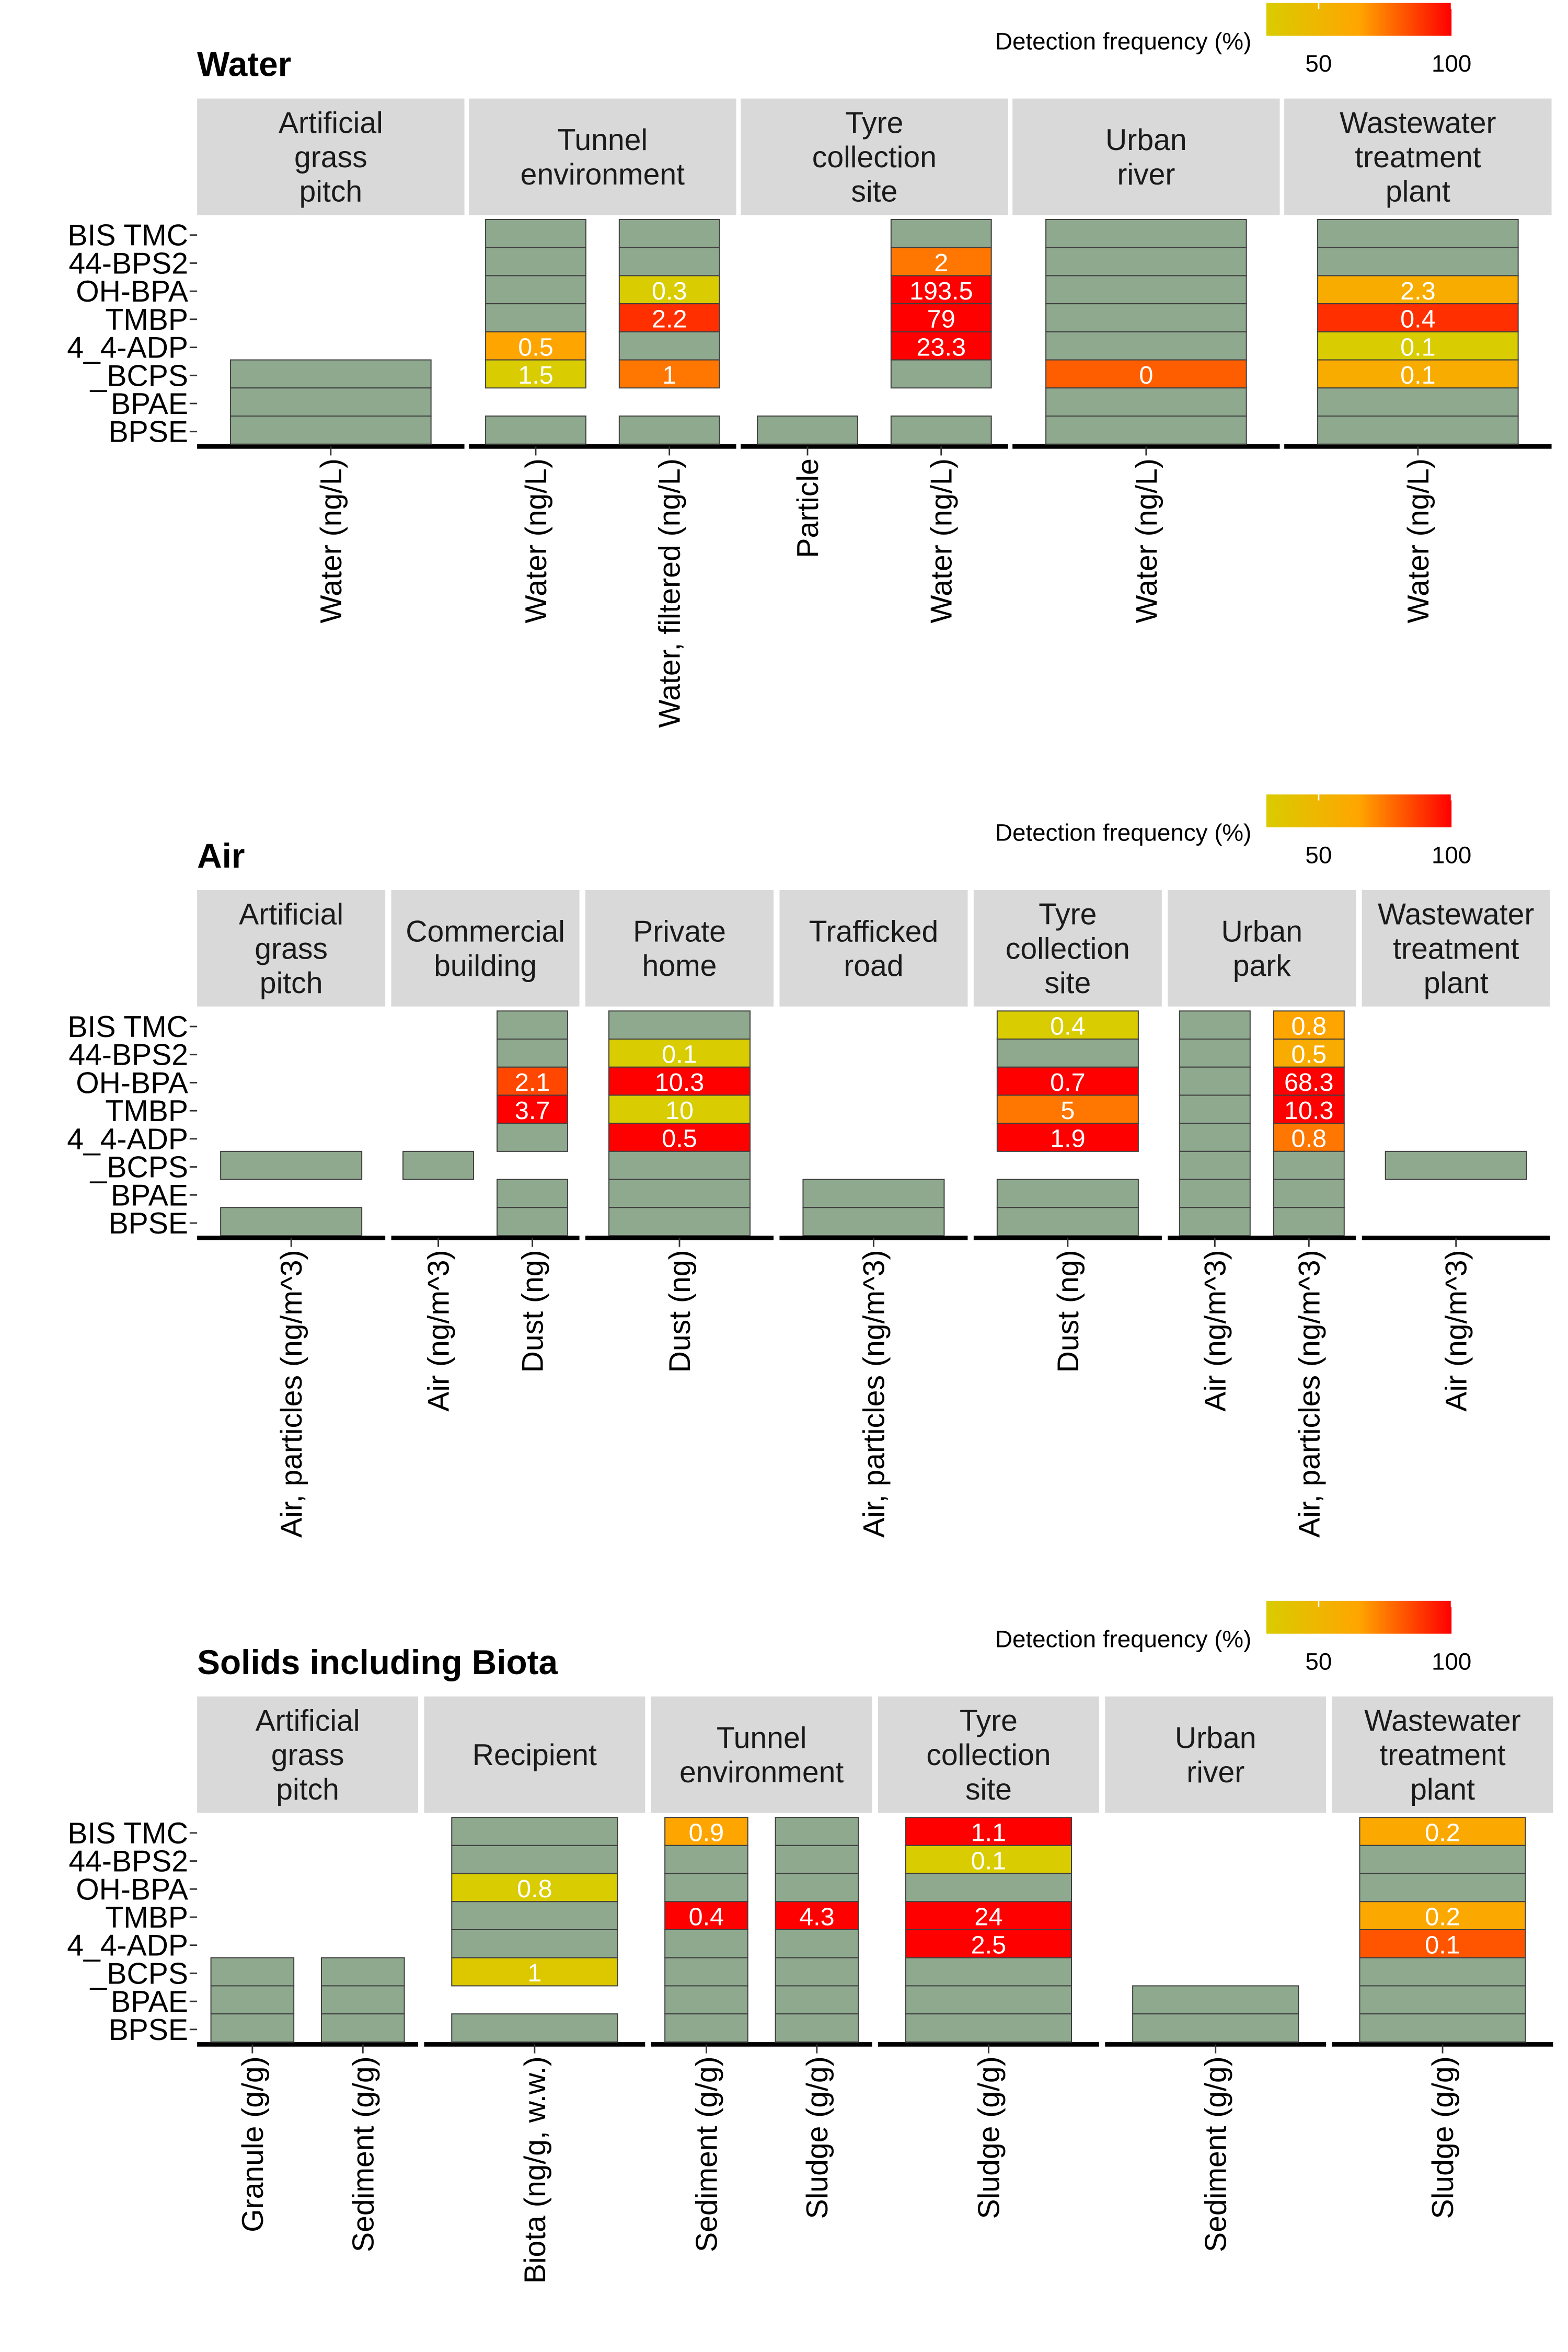 The height and width of the screenshot is (2352, 1568). Describe the element at coordinates (1451, 1661) in the screenshot. I see `legend-tick-label: 100` at that location.